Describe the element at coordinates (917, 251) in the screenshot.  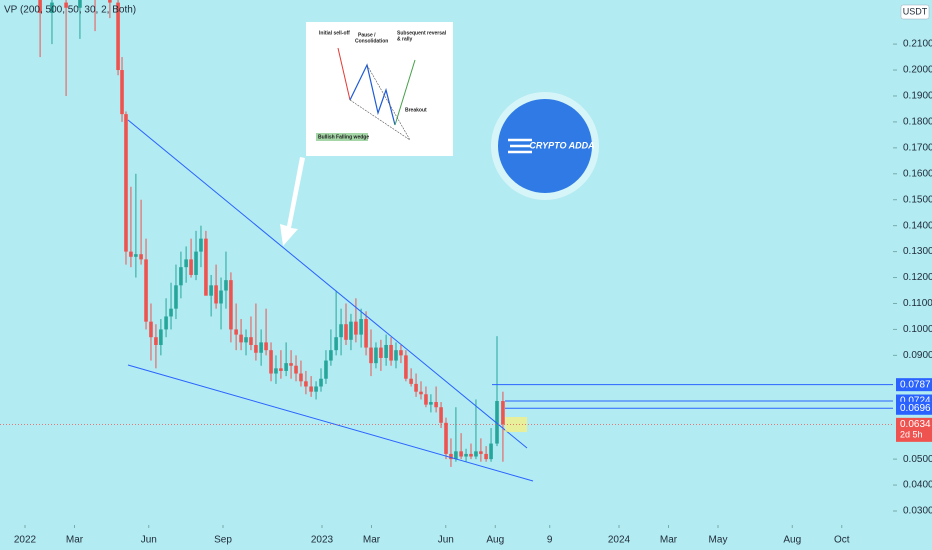
I see `y-tick-label: 0.1300` at that location.